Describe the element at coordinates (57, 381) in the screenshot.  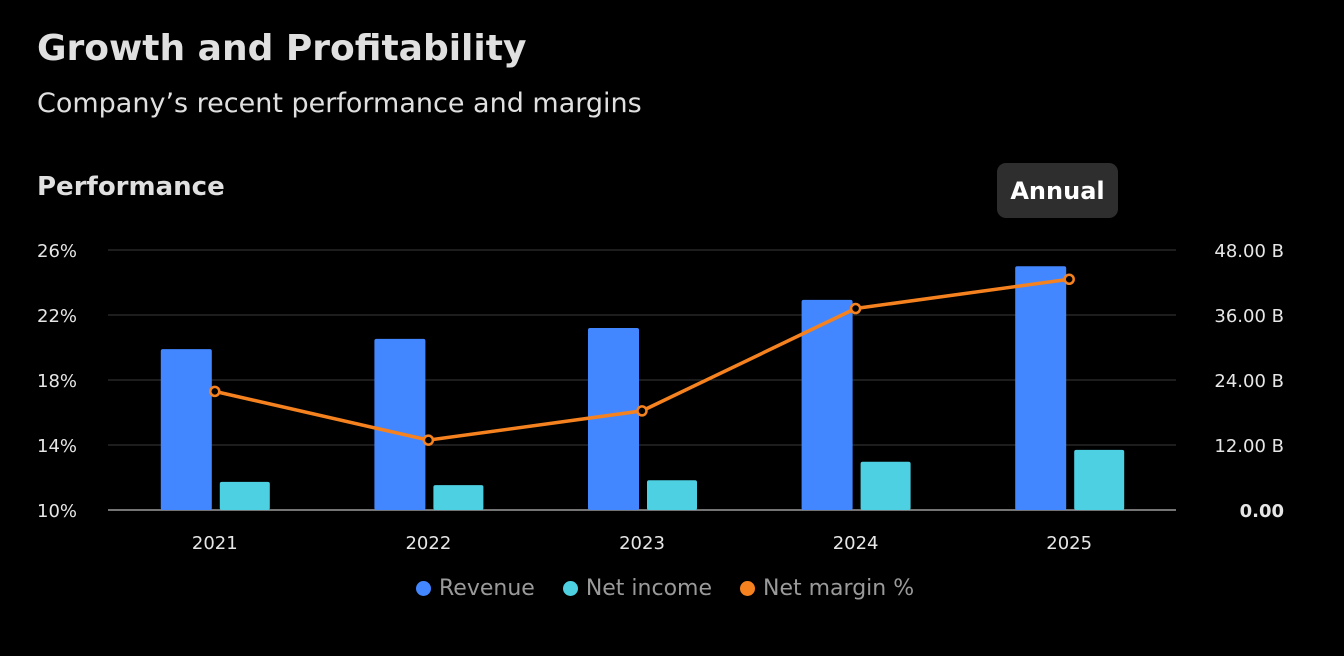
I see `left-tick-label: 18%` at that location.